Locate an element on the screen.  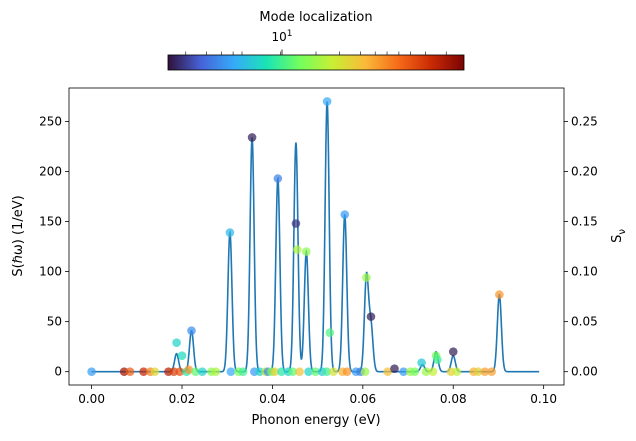
x-tick-label: 0.06 is located at coordinates (362, 399).